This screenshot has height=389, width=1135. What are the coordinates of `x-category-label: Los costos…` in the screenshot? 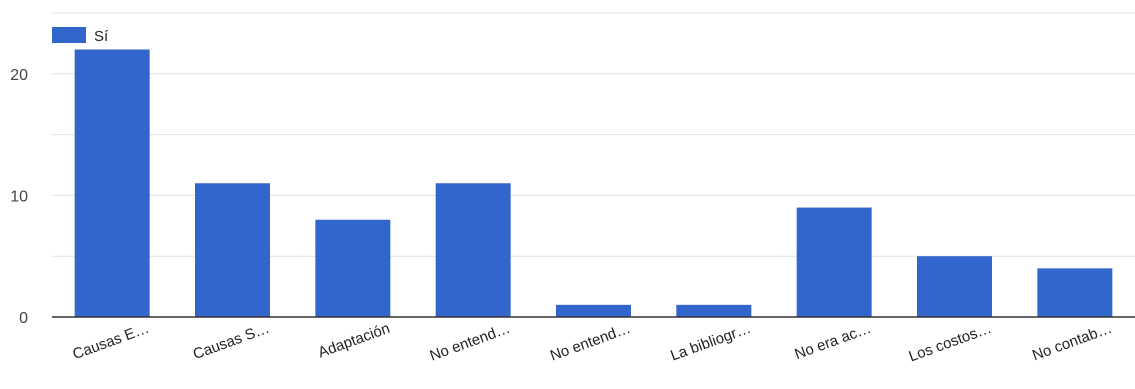 It's located at (950, 343).